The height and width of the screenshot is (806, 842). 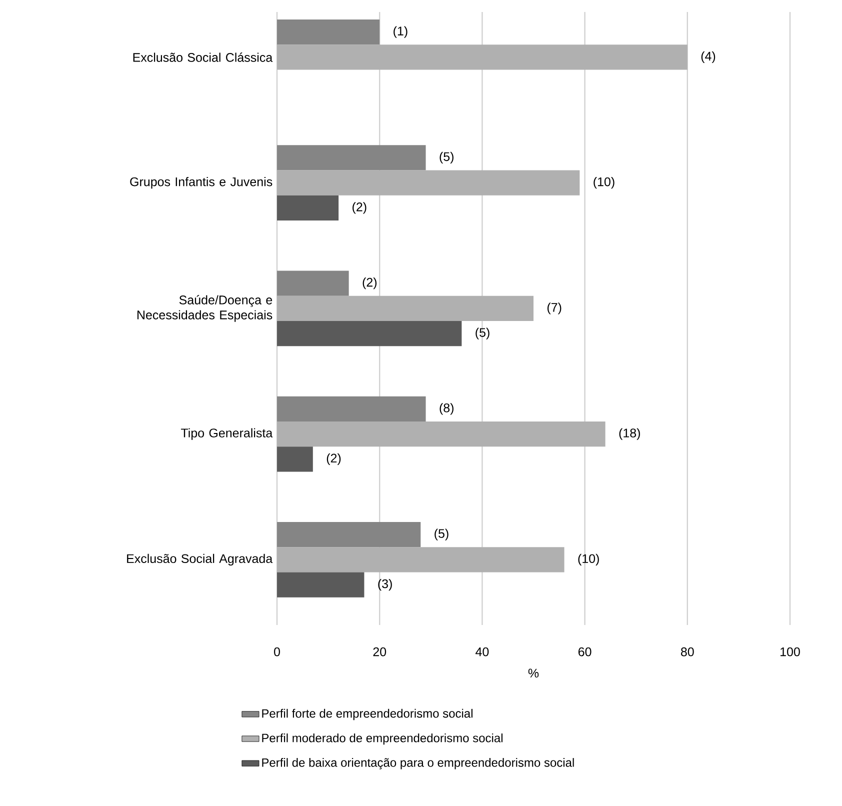 What do you see at coordinates (790, 651) in the screenshot?
I see `x-tick-label: 100` at bounding box center [790, 651].